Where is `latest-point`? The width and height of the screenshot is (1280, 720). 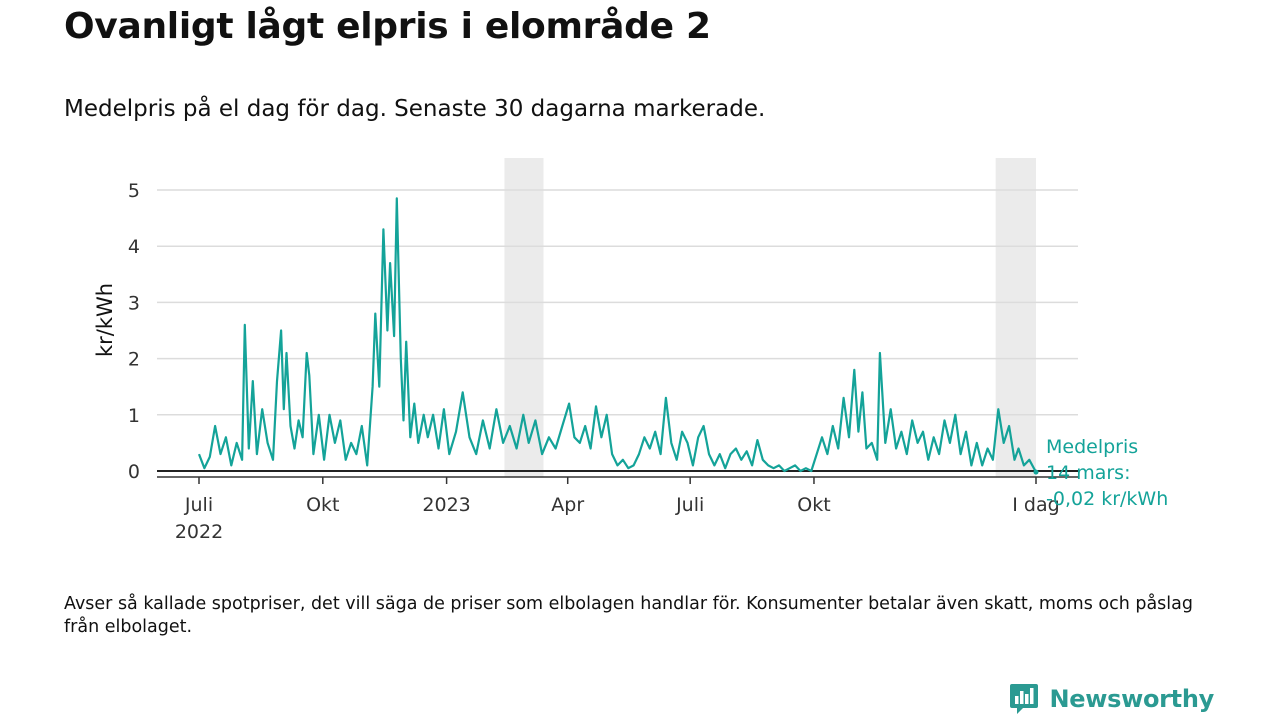
latest-point is located at coordinates (1036, 472).